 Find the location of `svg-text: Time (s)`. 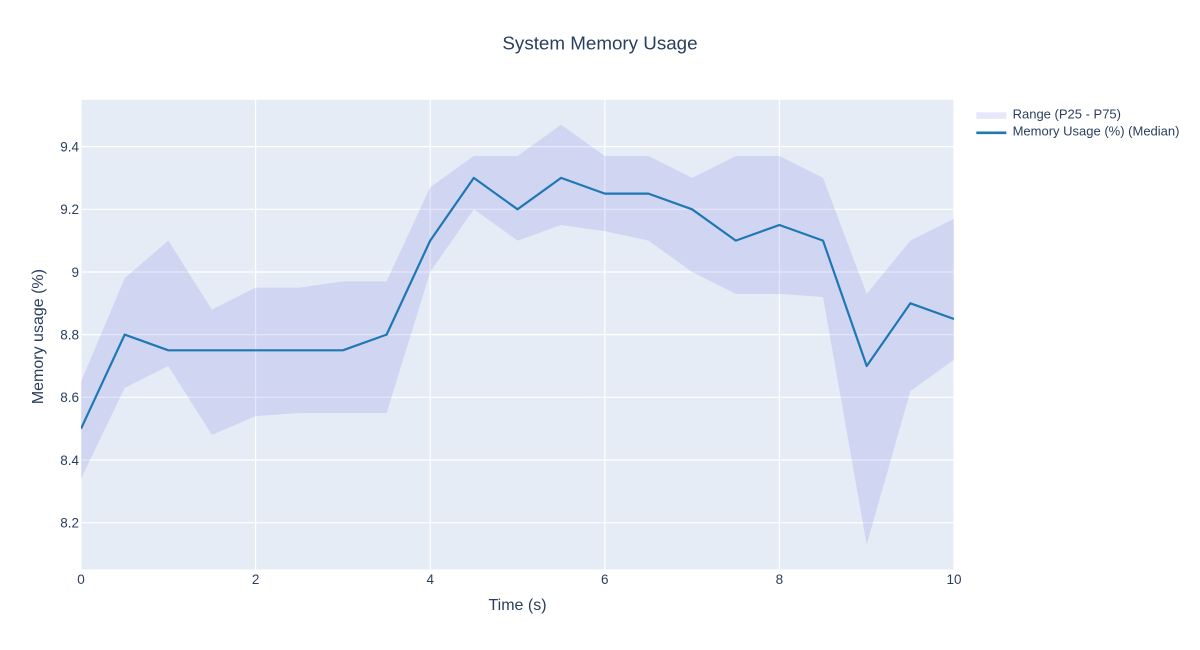

svg-text: Time (s) is located at coordinates (517, 605).